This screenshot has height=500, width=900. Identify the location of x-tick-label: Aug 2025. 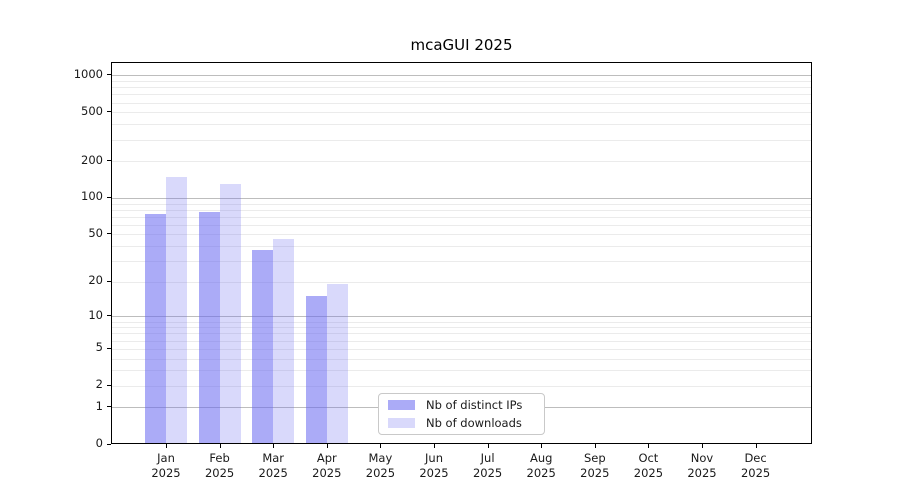
(541, 466).